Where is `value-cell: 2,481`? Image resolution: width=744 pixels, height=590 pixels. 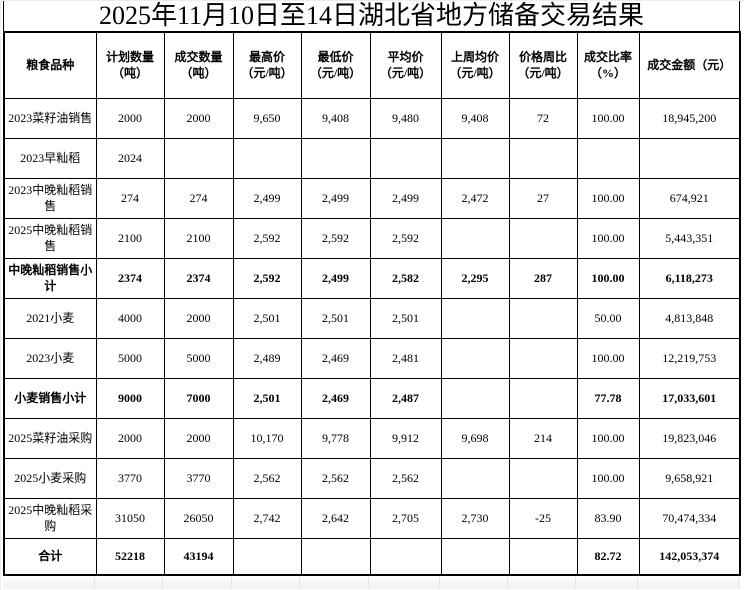 value-cell: 2,481 is located at coordinates (405, 358).